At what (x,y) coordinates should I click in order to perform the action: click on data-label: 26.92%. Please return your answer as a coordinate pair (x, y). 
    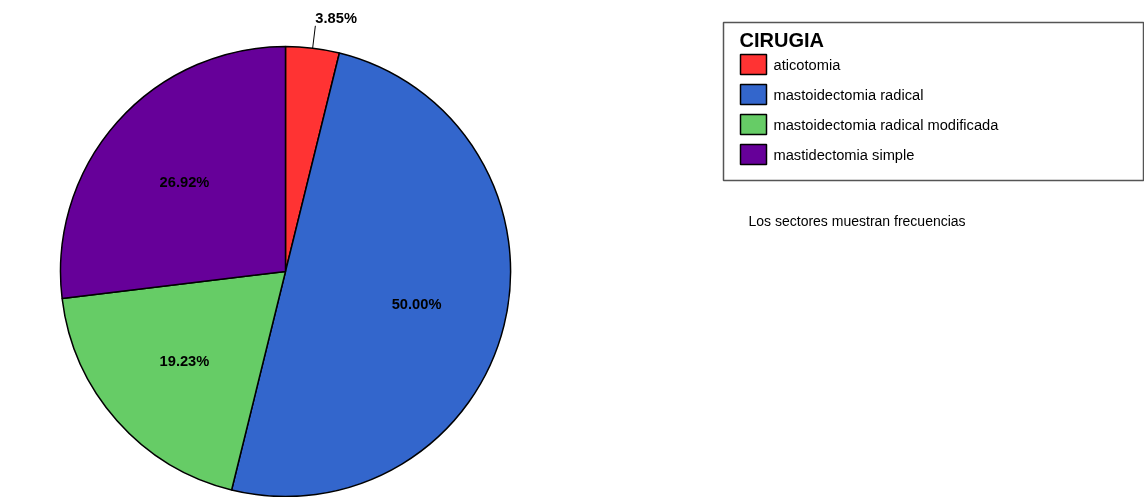
    Looking at the image, I should click on (184, 181).